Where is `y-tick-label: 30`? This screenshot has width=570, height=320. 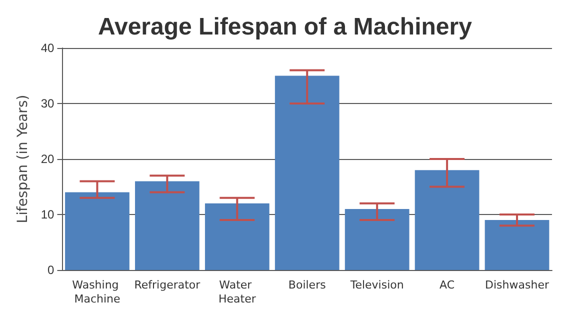
y-tick-label: 30 is located at coordinates (47, 103).